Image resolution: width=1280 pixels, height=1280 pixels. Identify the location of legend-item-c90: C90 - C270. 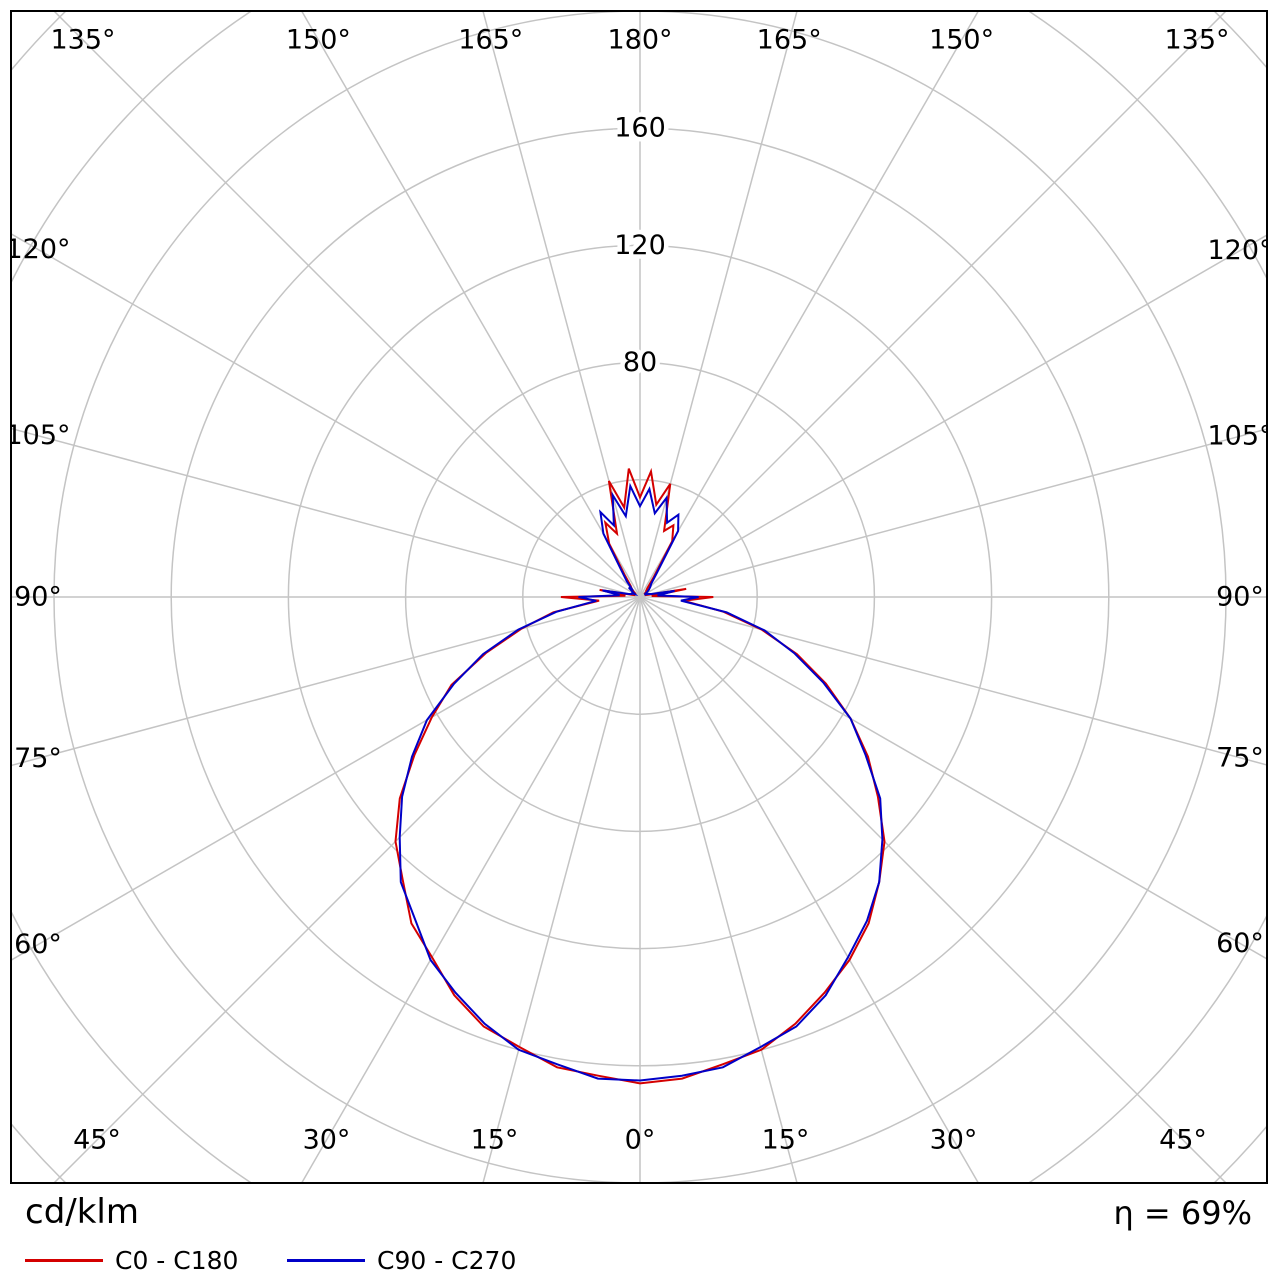
(401, 1260).